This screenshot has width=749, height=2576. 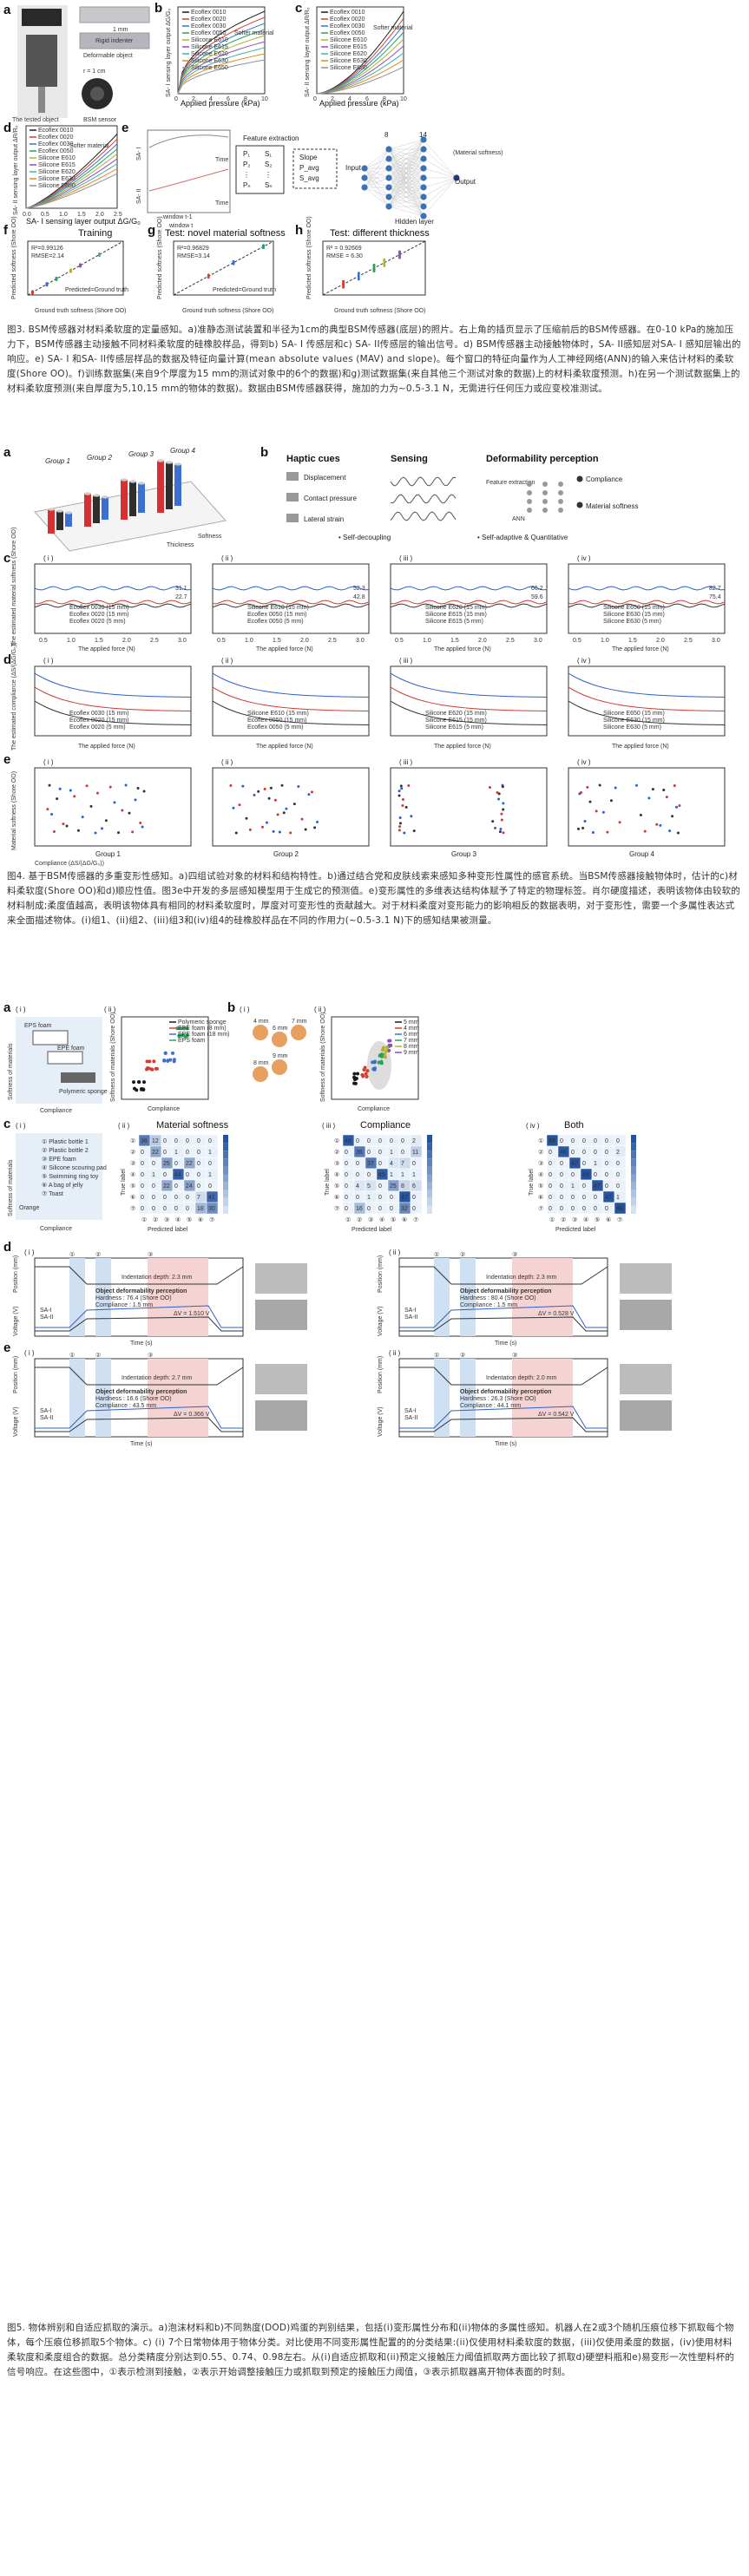 I want to click on gripper-photo, so click(x=281, y=1278).